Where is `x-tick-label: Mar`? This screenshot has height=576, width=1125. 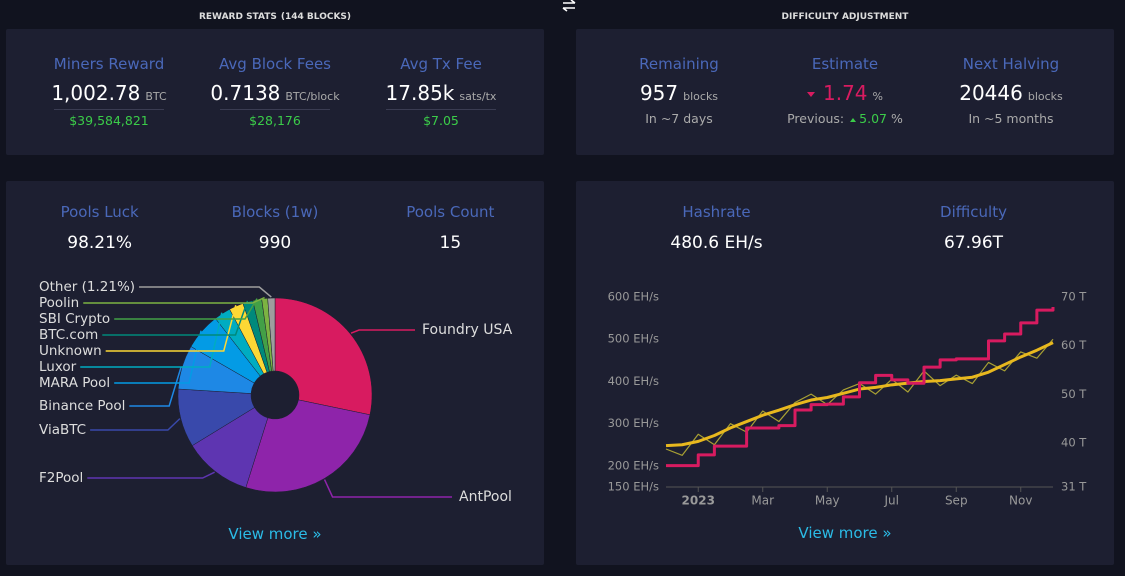 x-tick-label: Mar is located at coordinates (762, 501).